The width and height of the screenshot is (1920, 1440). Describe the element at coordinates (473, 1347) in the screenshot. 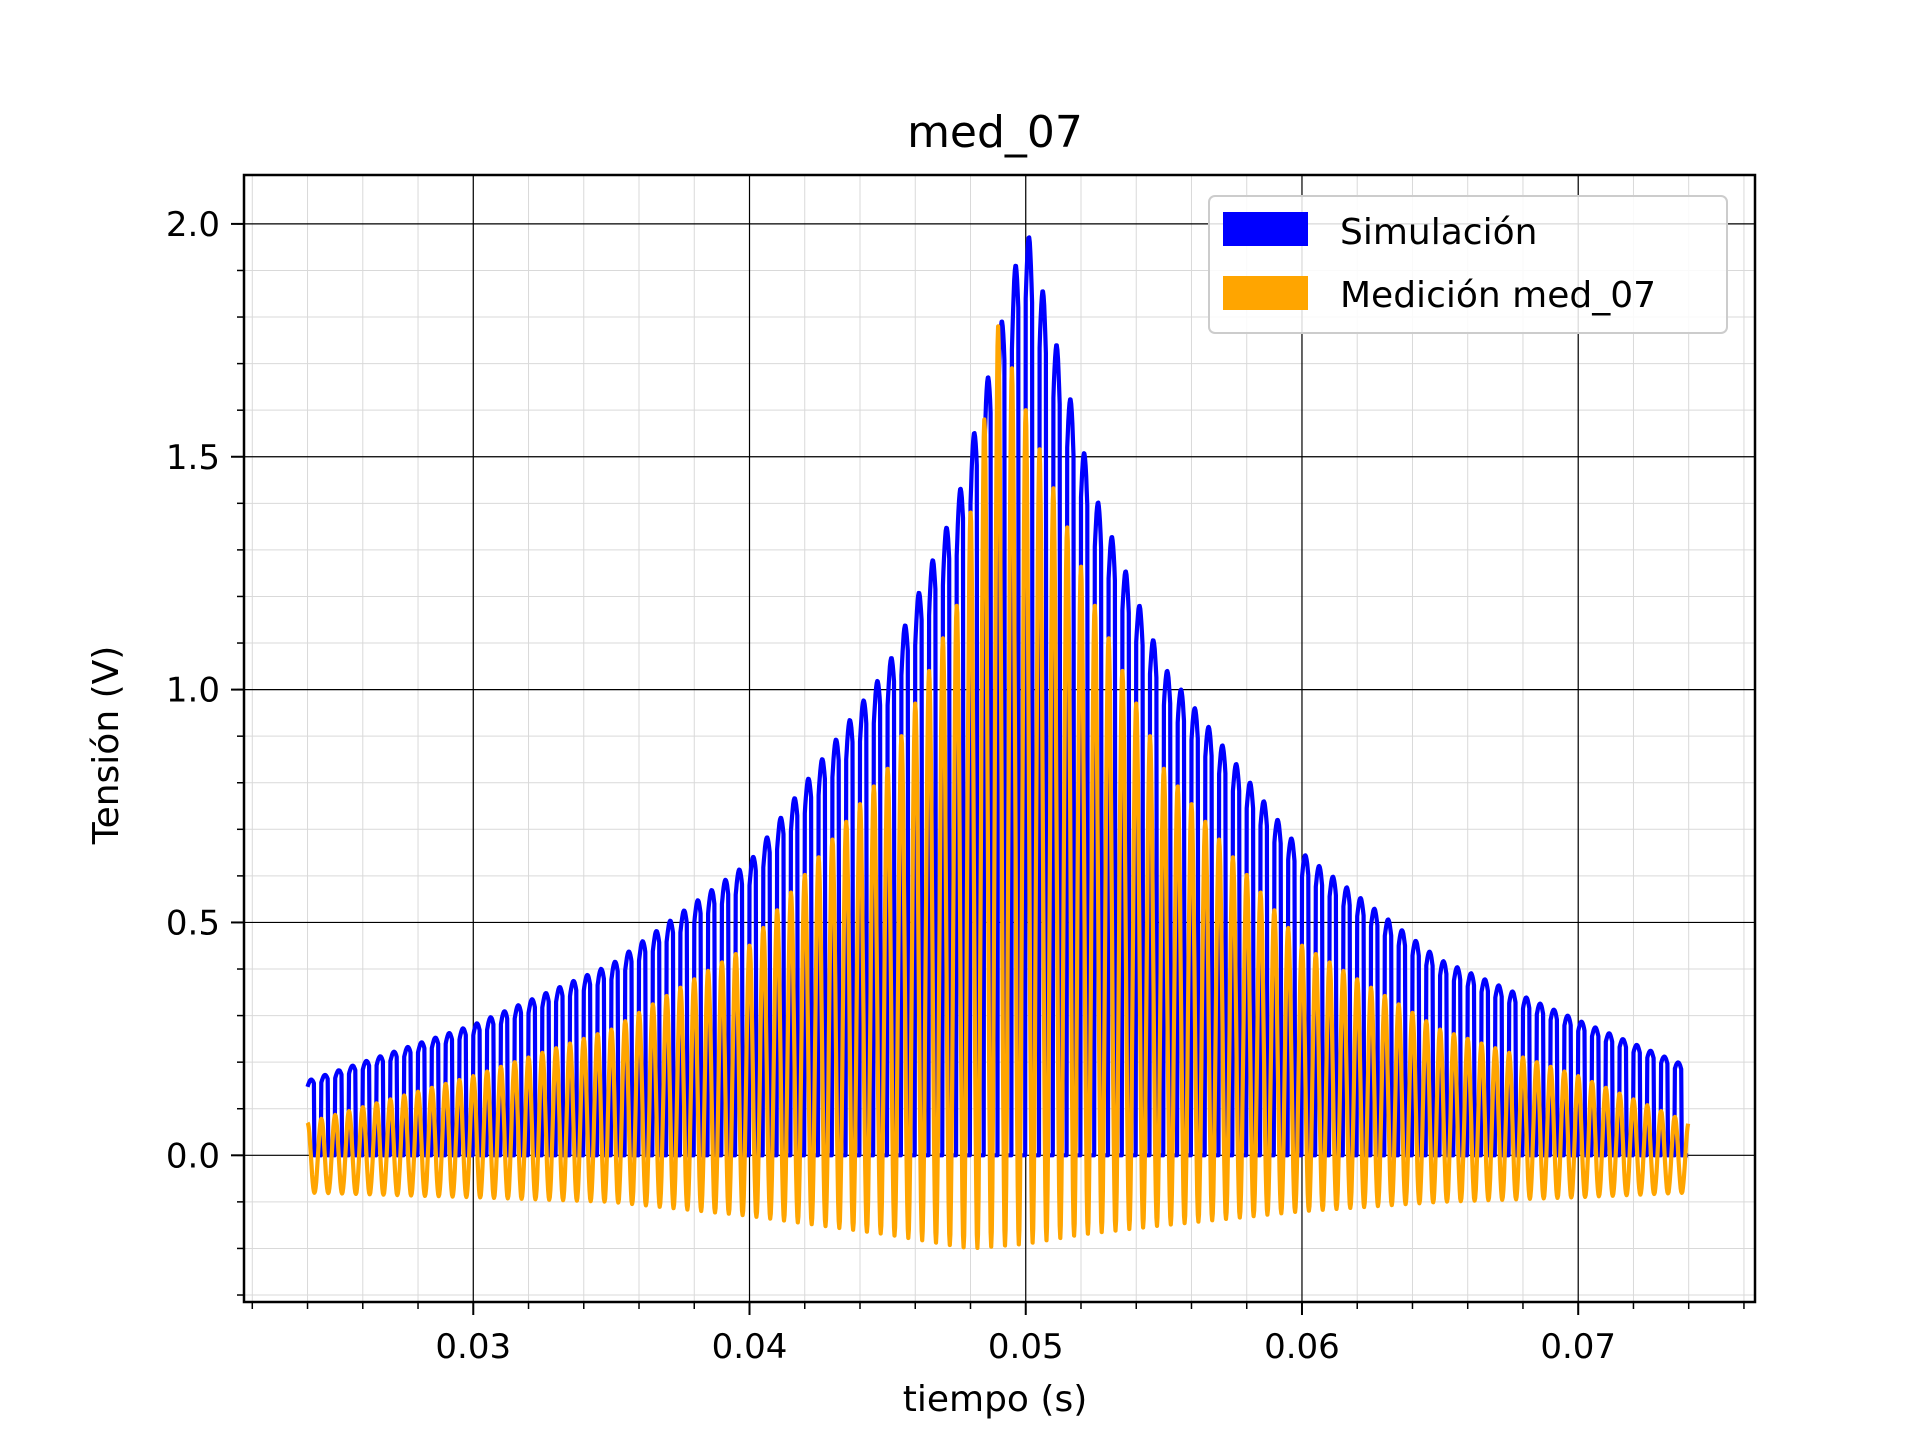

I see `x-tick-label: 0.03` at that location.